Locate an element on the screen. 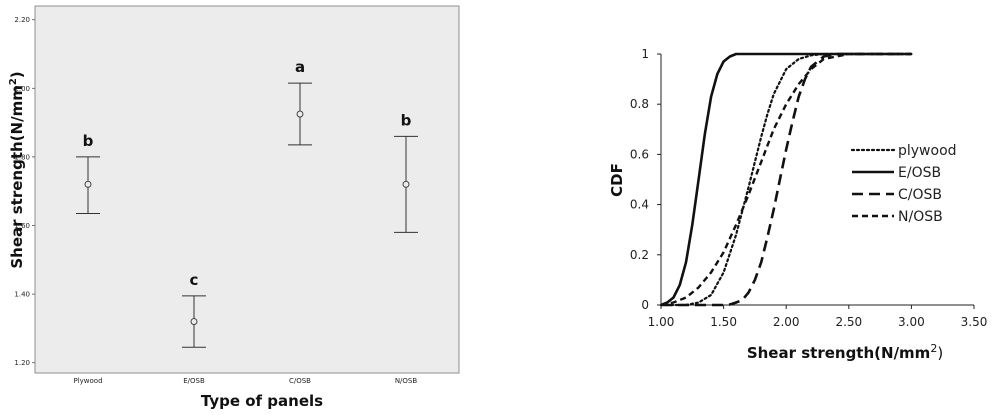  right-y-tick-label: 0.8 is located at coordinates (639, 104).